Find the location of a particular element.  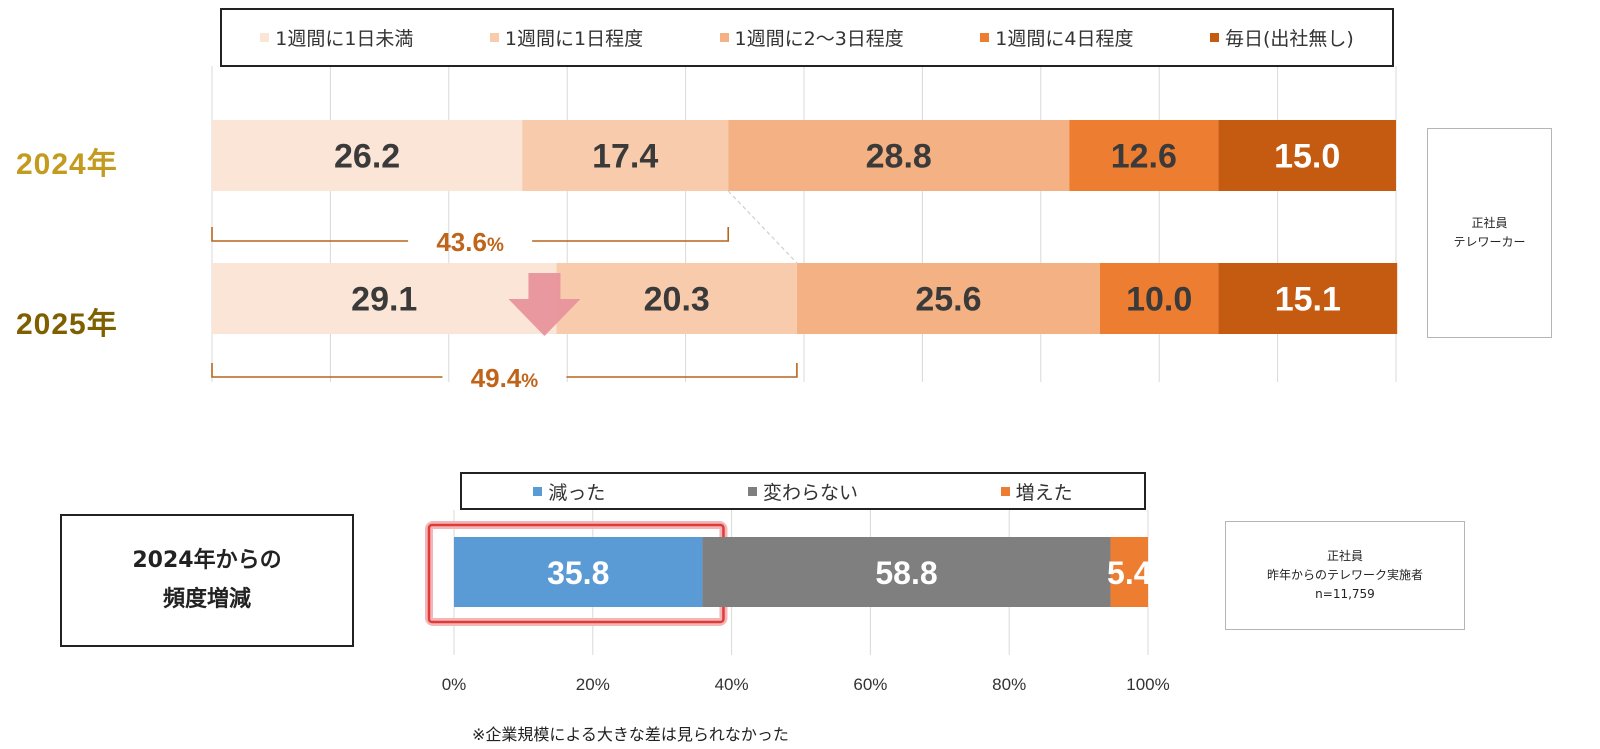

bar-2025年-毎日-出社無し- is located at coordinates (1308, 298).